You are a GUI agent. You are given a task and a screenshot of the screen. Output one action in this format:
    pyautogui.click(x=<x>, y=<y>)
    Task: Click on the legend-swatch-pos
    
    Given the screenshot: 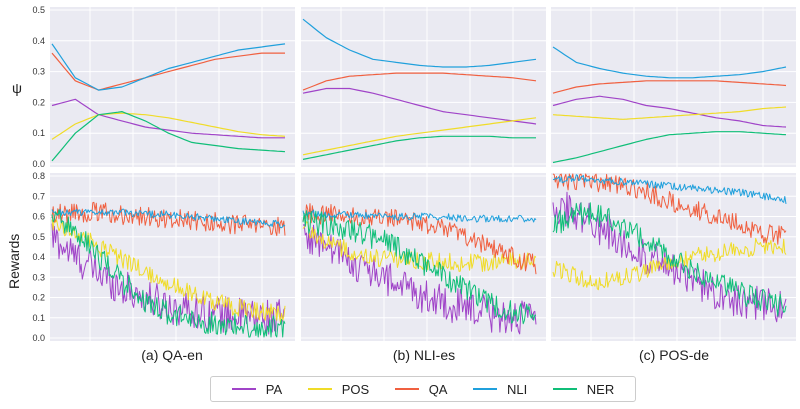 What is the action you would take?
    pyautogui.click(x=319, y=389)
    